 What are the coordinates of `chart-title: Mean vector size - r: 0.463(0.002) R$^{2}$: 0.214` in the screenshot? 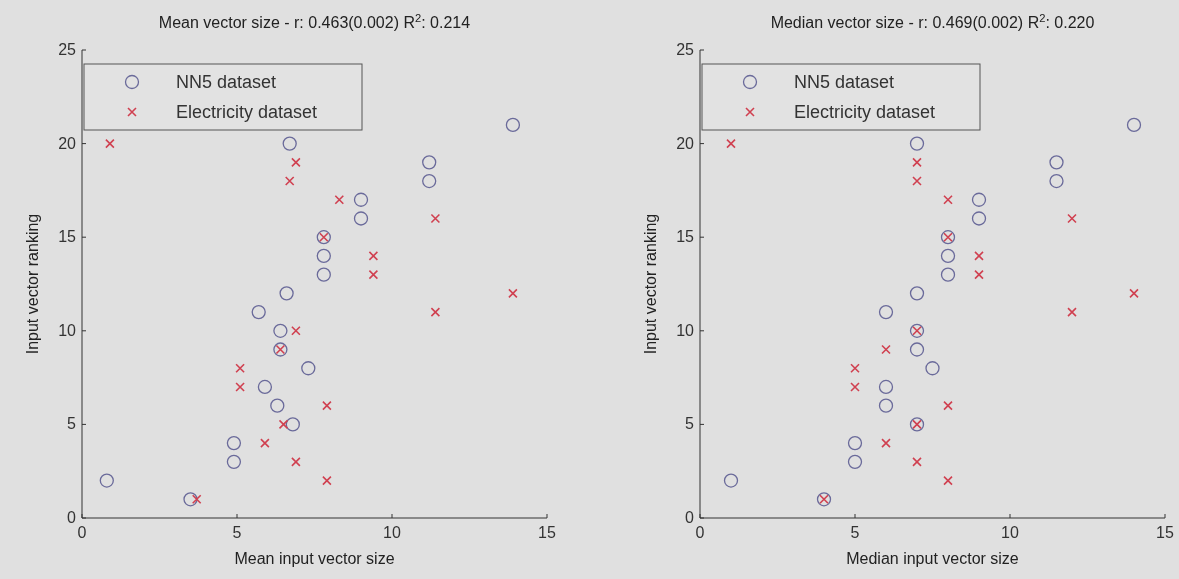 It's located at (314, 21).